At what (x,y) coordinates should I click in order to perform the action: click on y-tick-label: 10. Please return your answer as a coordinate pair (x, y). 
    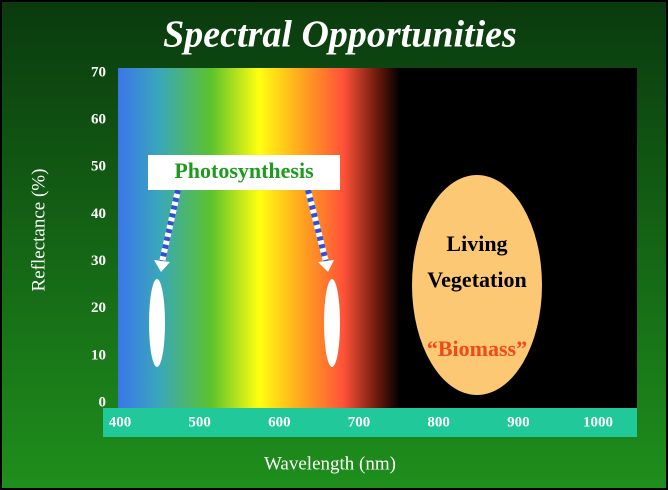
    Looking at the image, I should click on (98, 355).